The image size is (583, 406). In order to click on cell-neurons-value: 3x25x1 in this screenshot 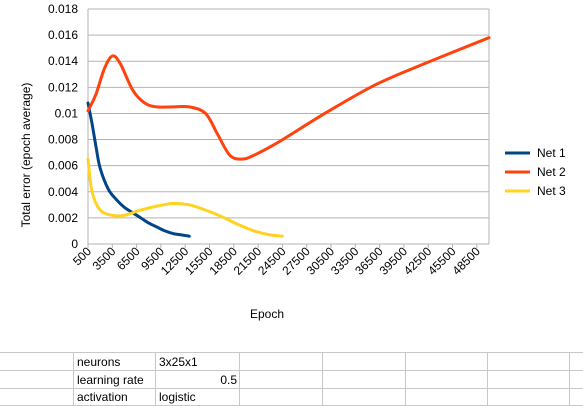, I will do `click(178, 362)`.